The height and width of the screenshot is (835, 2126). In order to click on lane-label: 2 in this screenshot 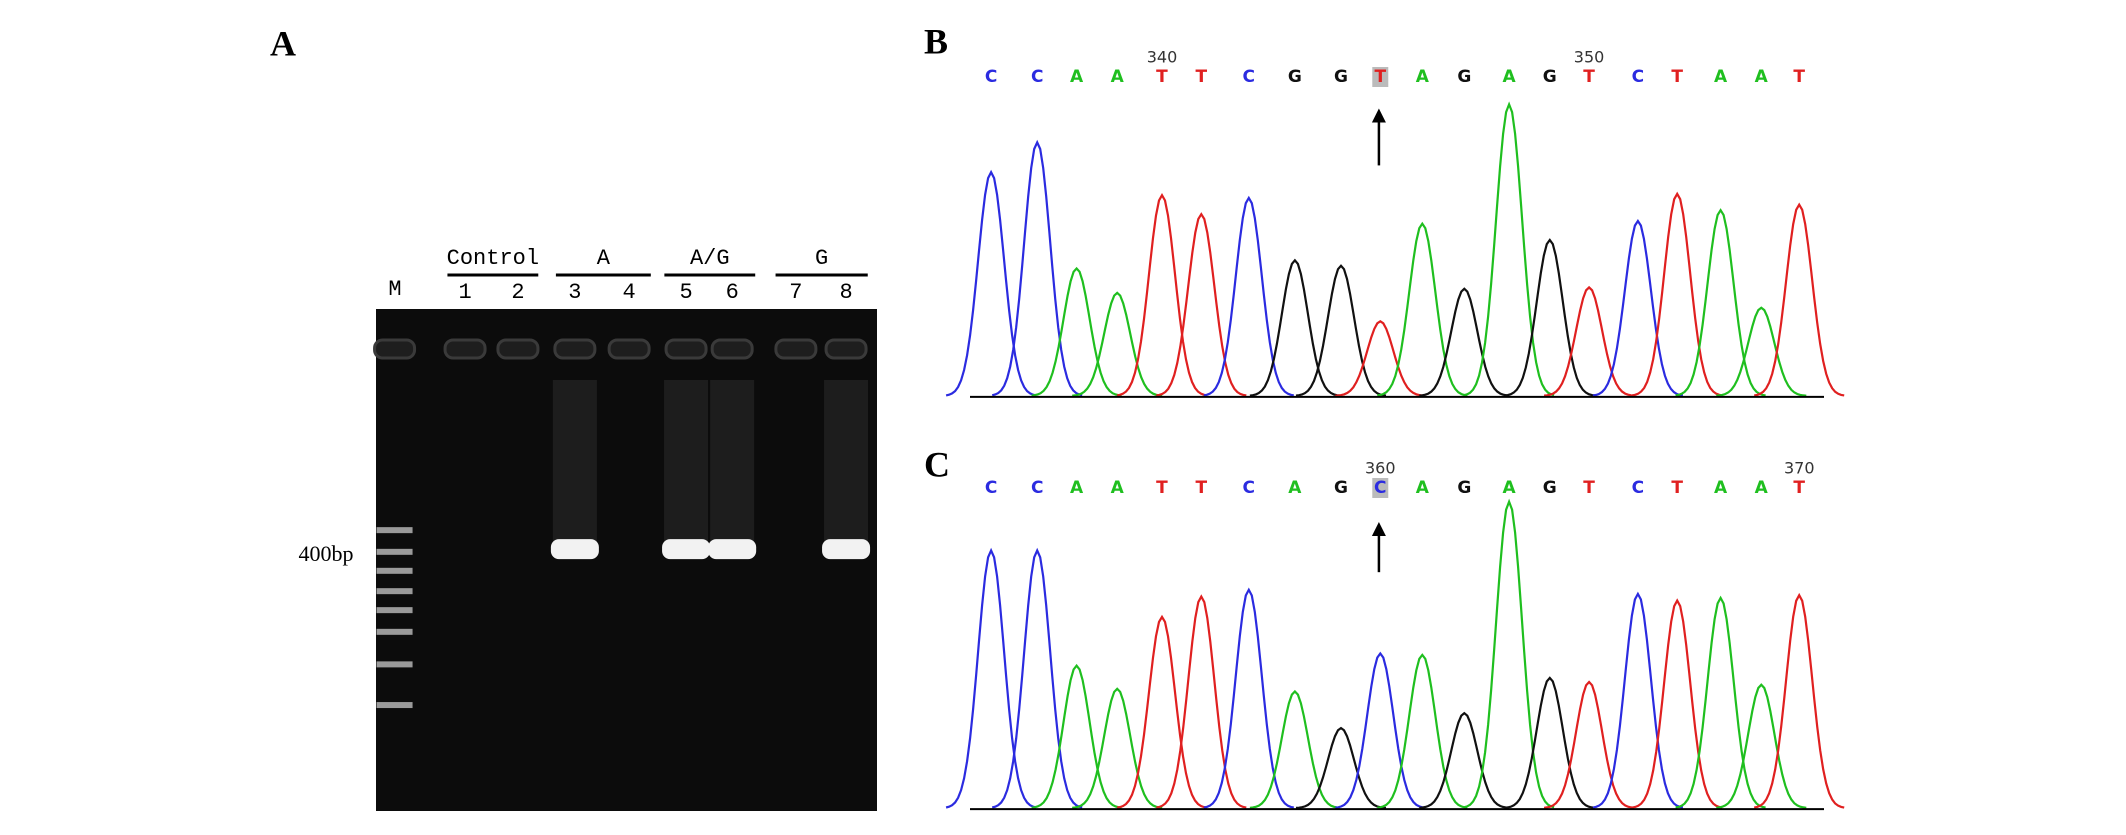, I will do `click(517, 292)`.